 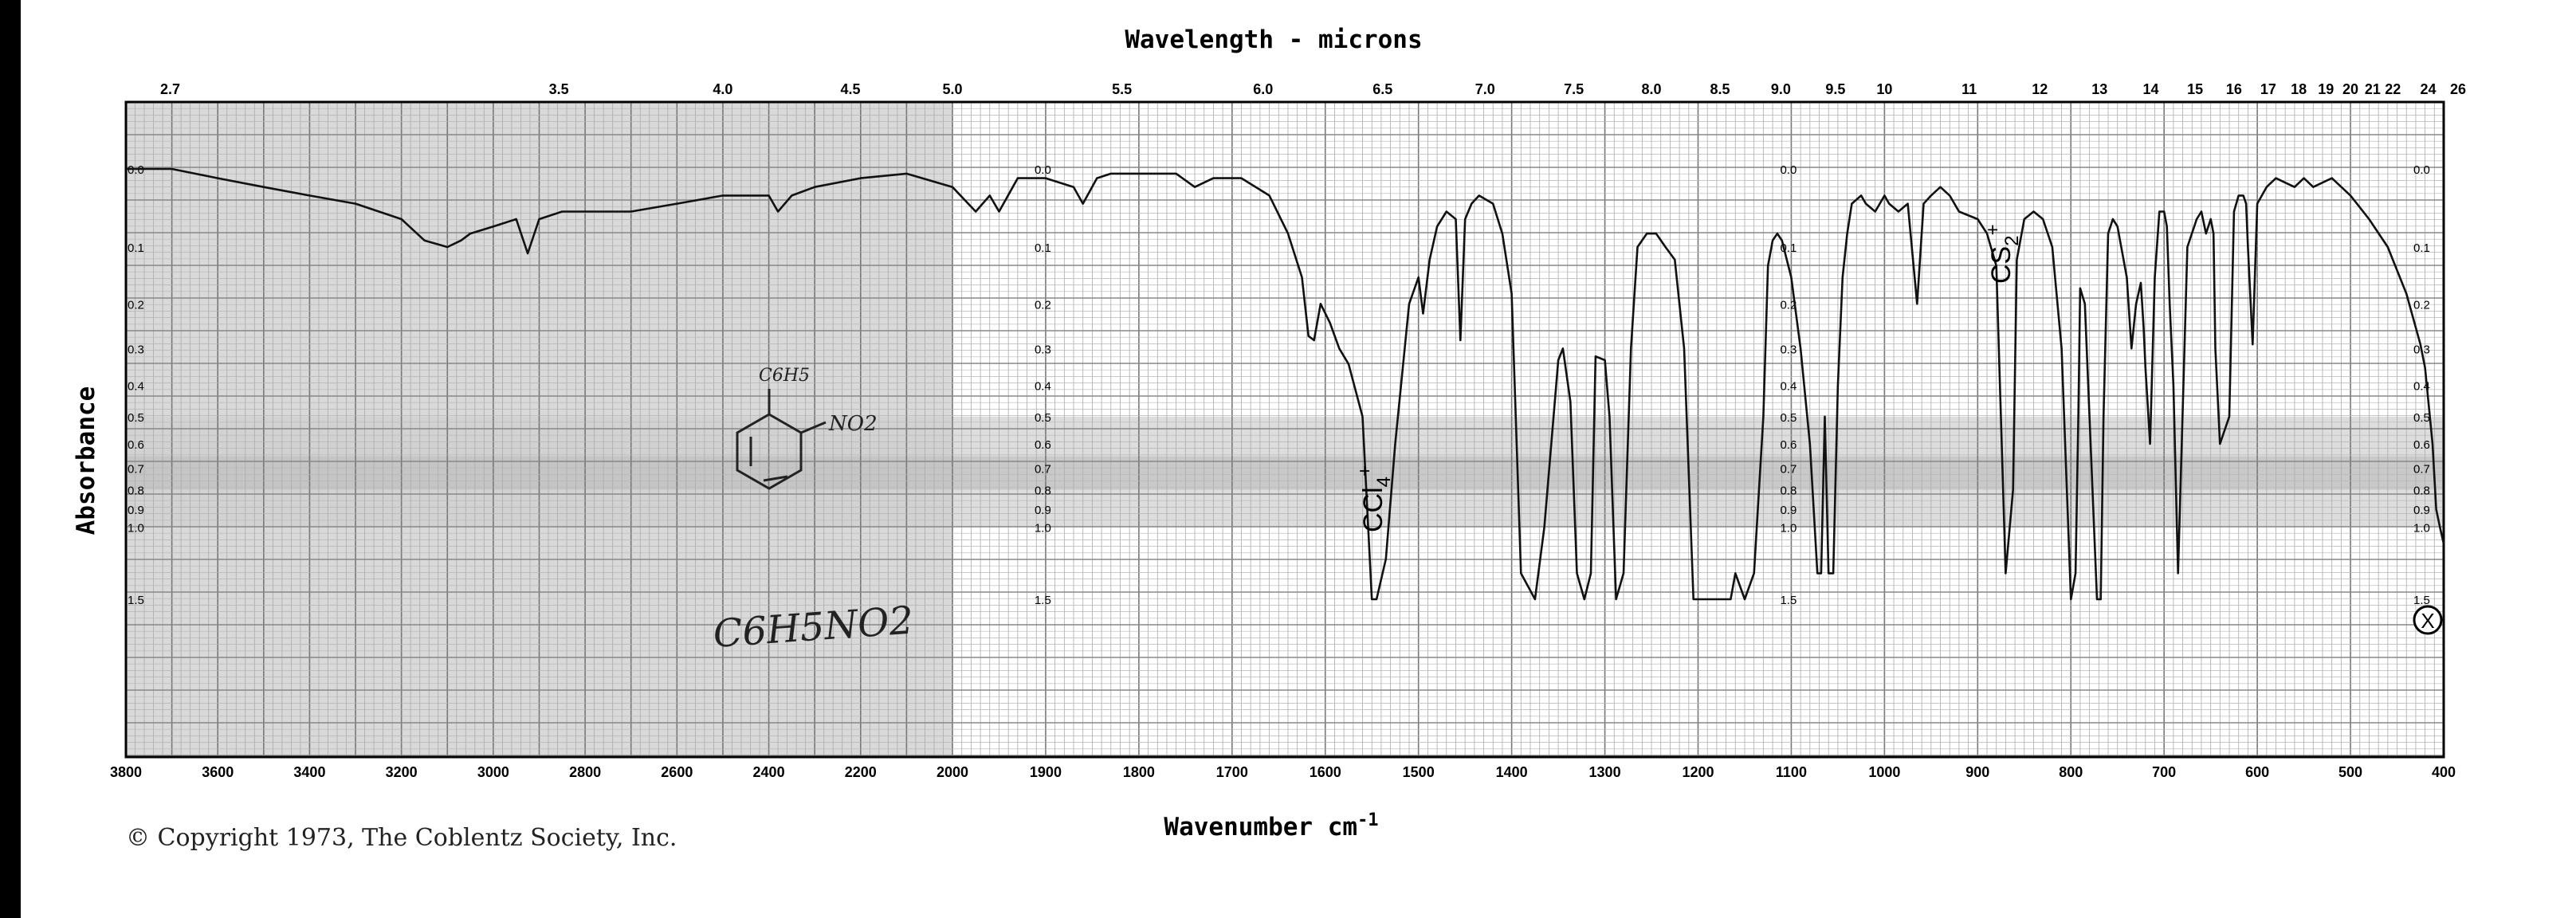 What do you see at coordinates (2326, 89) in the screenshot?
I see `top-tick-label: 19` at bounding box center [2326, 89].